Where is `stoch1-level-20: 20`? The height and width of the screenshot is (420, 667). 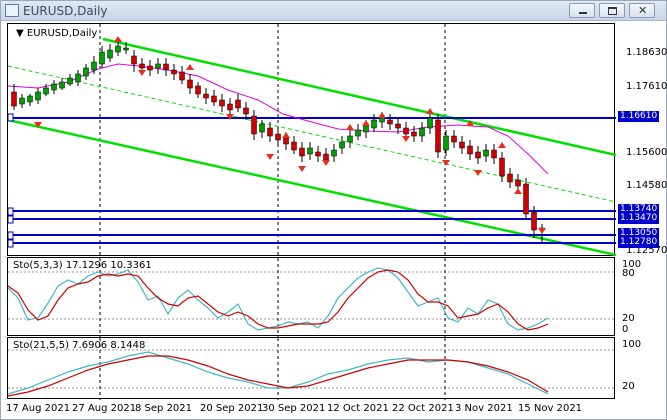
stoch1-level-20: 20 is located at coordinates (628, 318).